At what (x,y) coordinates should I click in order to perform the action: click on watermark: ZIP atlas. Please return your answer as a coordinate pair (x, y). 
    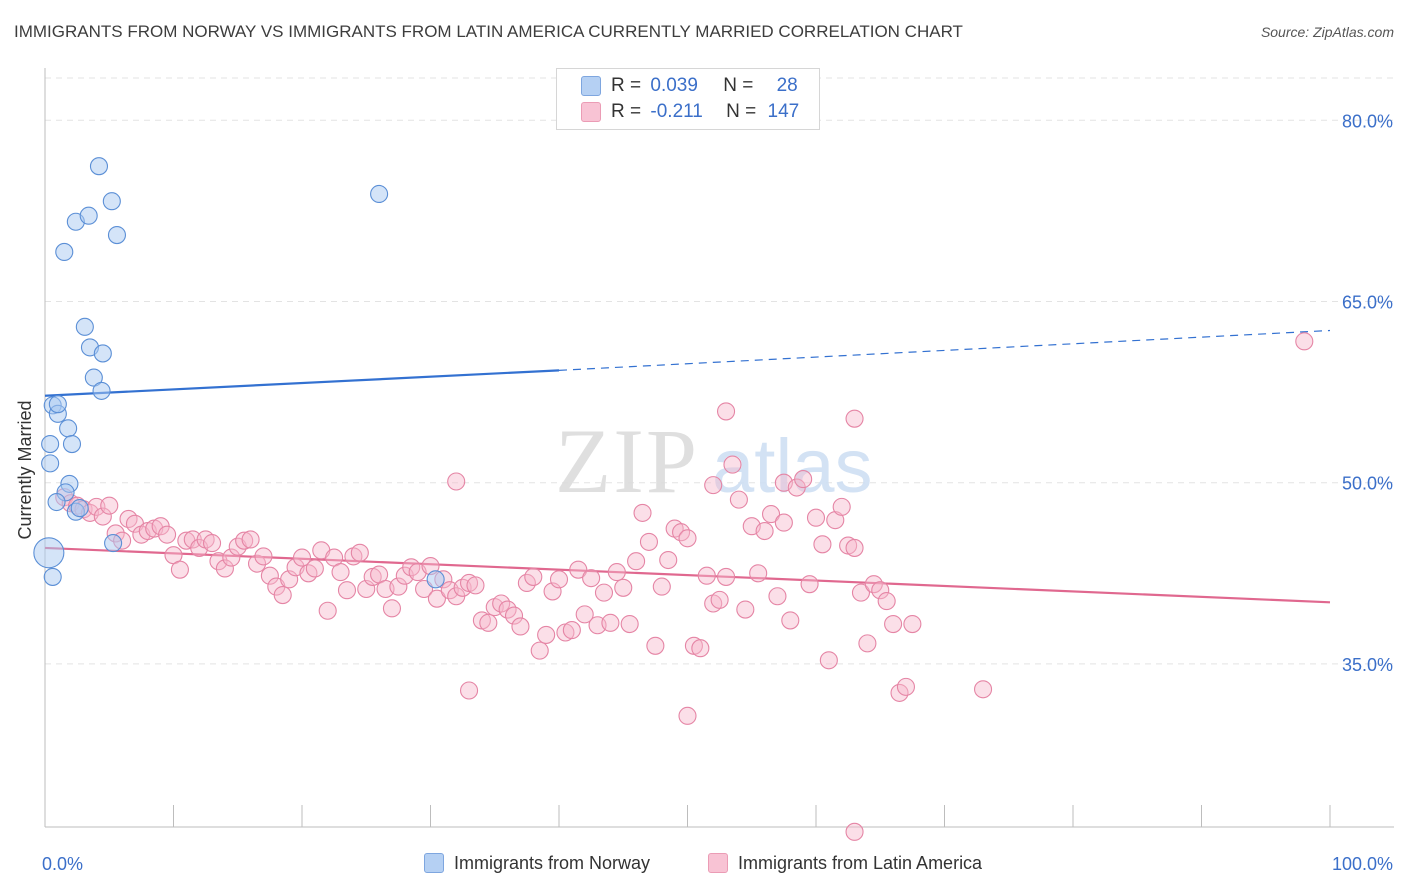
    Looking at the image, I should click on (714, 461).